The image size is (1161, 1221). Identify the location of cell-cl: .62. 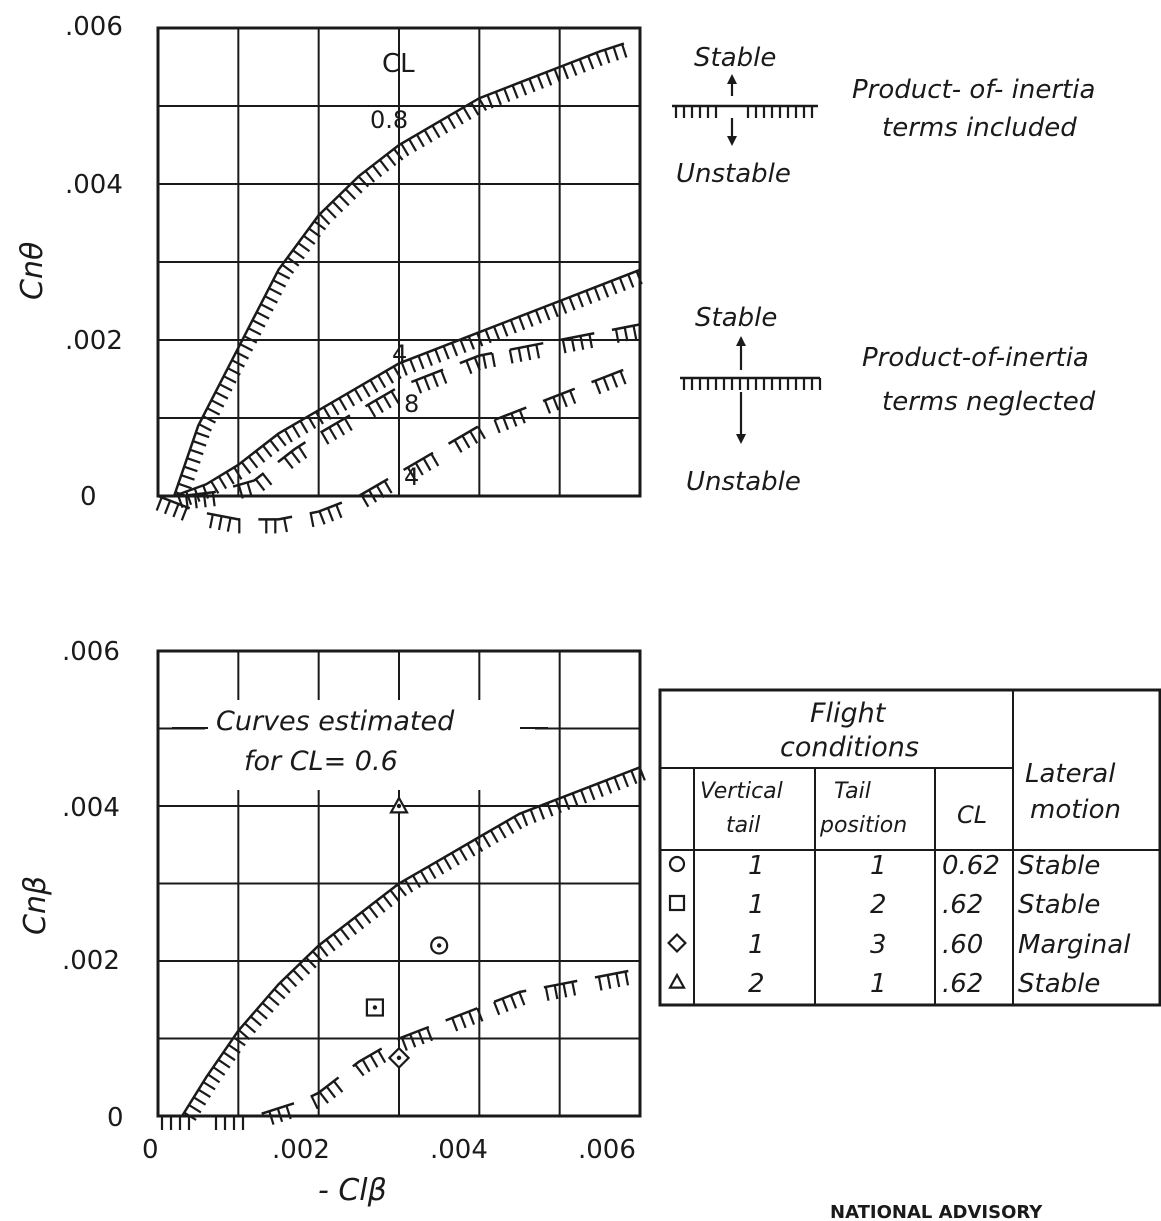
(962, 984).